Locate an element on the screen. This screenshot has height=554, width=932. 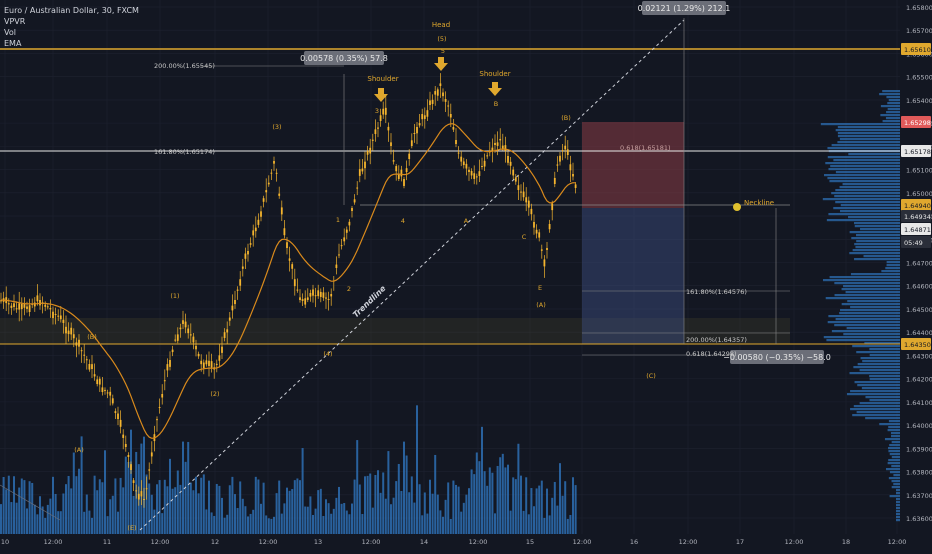
price-axis is located at coordinates (916, 275).